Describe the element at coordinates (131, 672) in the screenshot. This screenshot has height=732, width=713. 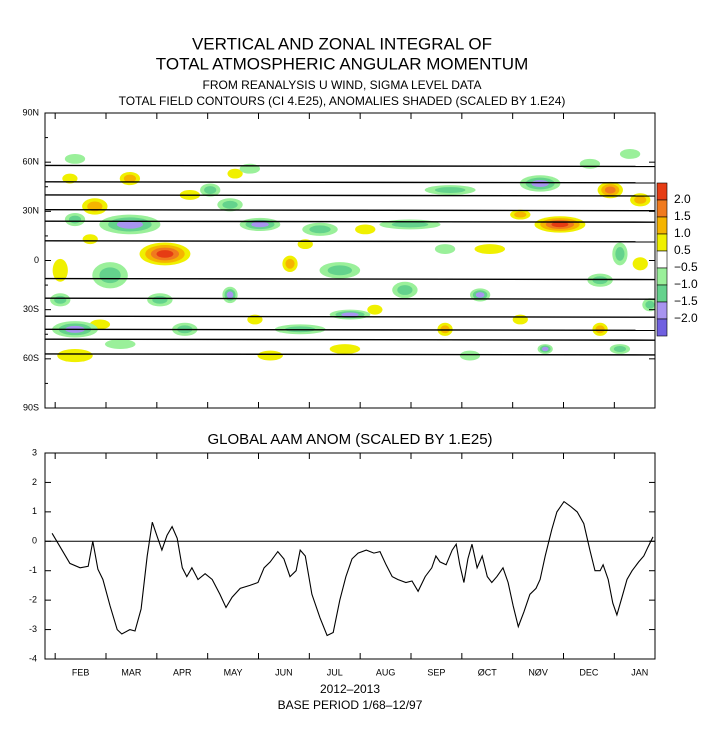
I see `x-tick-label: MAR` at that location.